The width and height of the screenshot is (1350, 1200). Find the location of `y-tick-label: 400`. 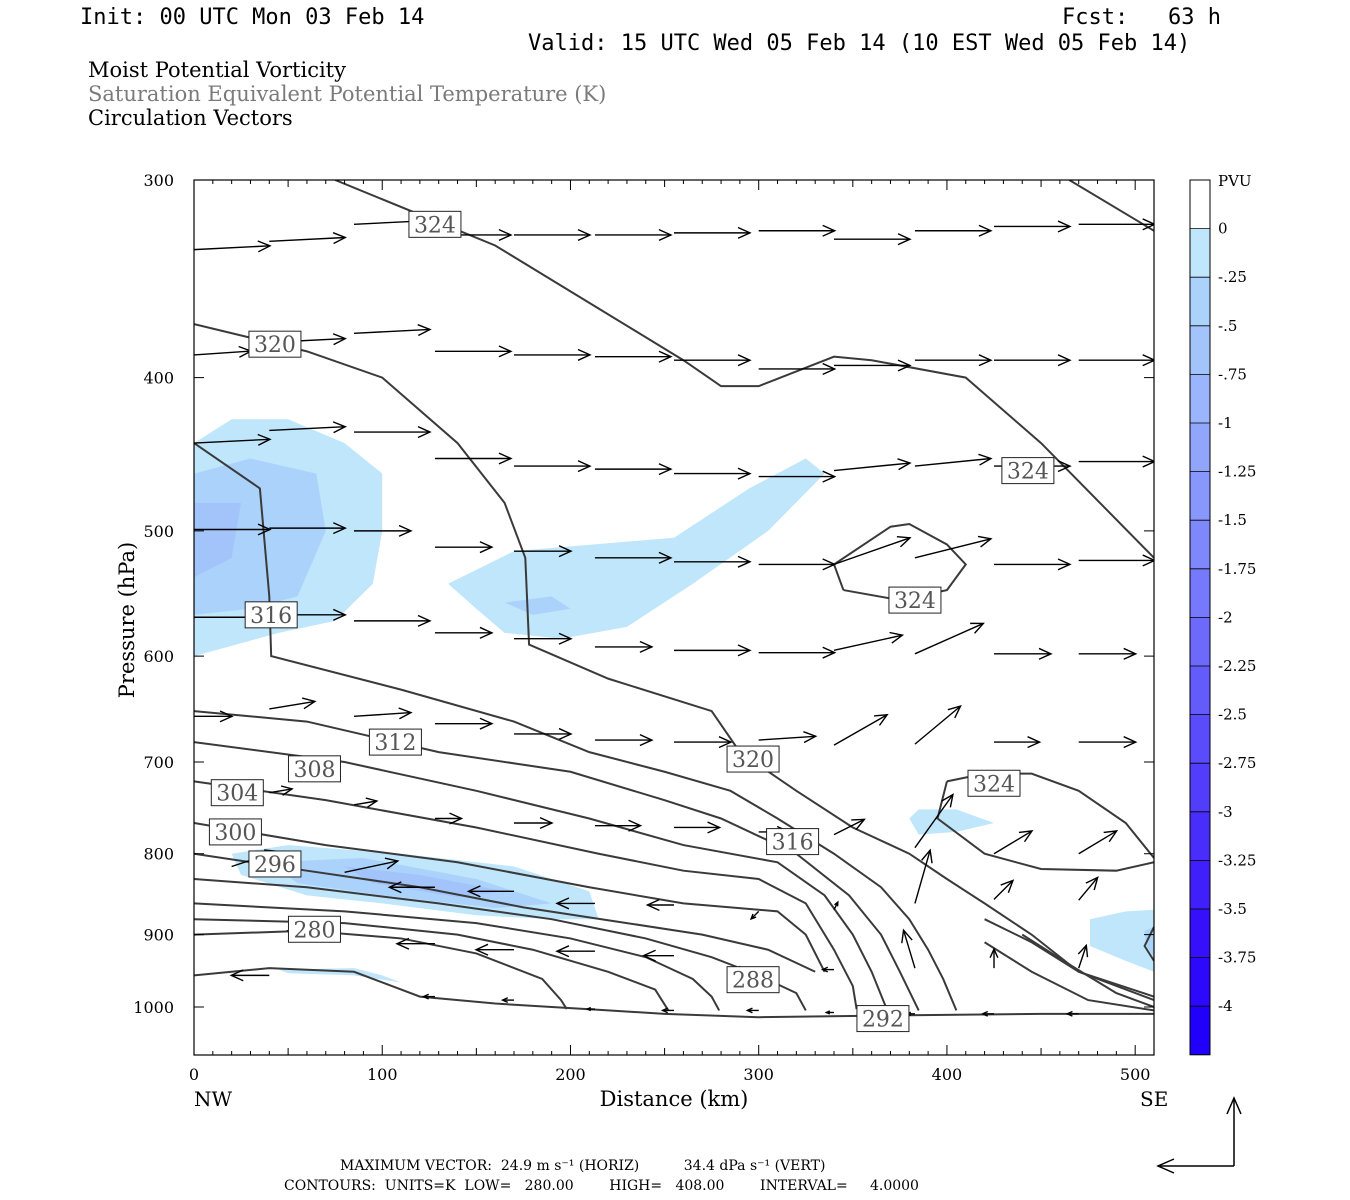

y-tick-label: 400 is located at coordinates (158, 378).